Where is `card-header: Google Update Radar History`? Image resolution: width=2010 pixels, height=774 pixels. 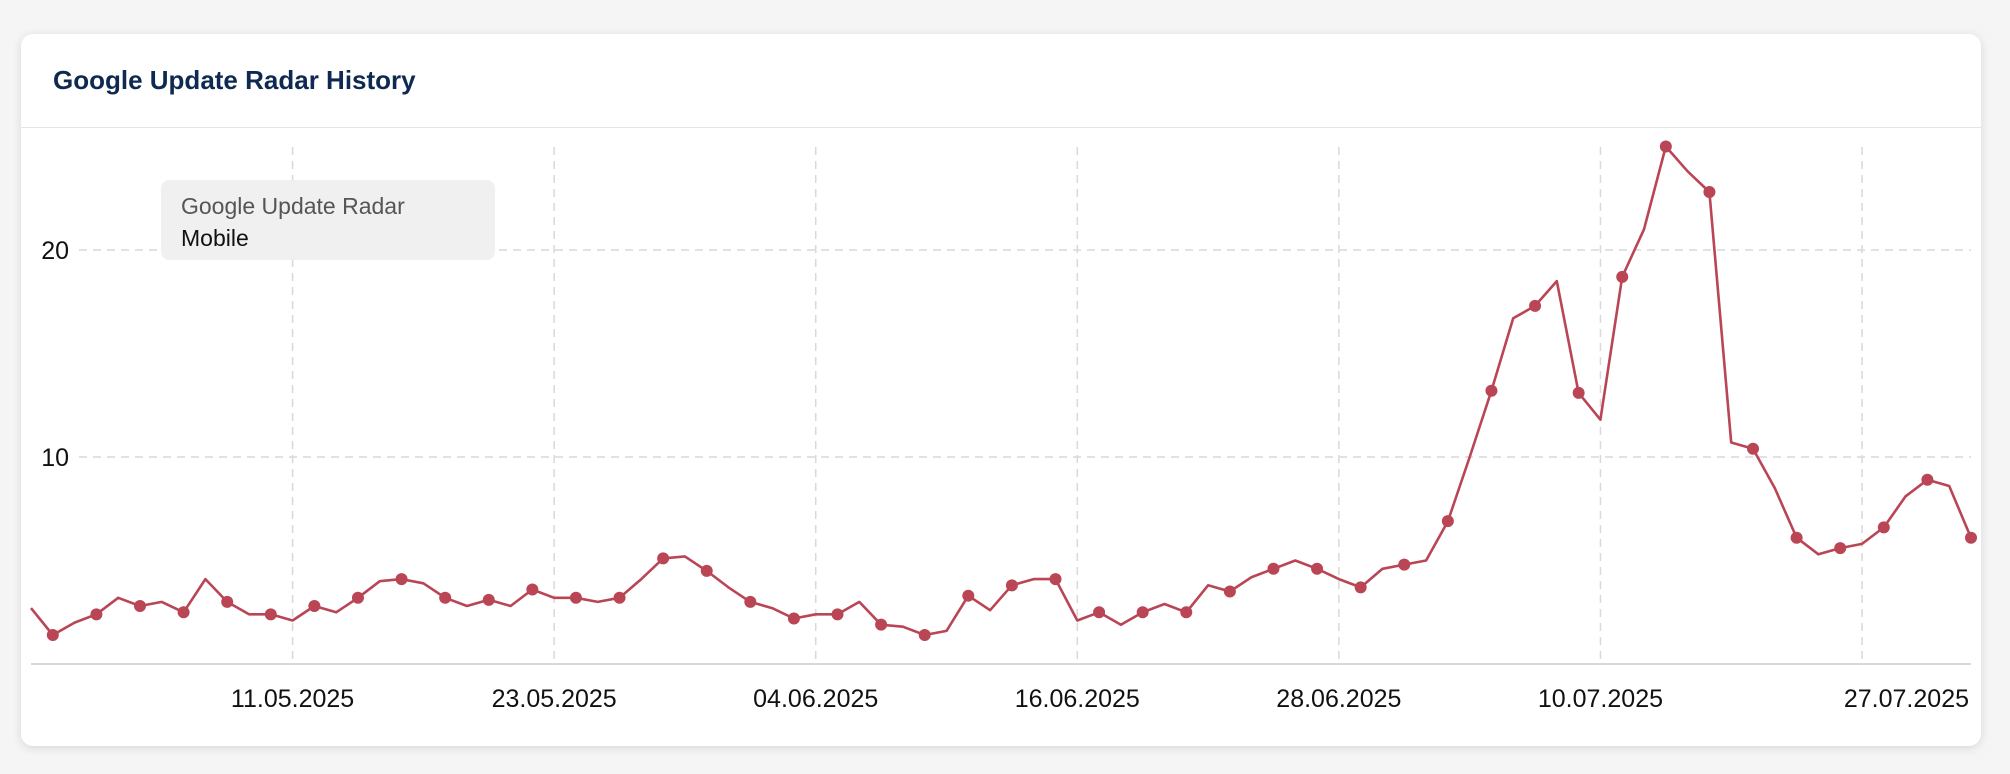
card-header: Google Update Radar History is located at coordinates (1001, 81).